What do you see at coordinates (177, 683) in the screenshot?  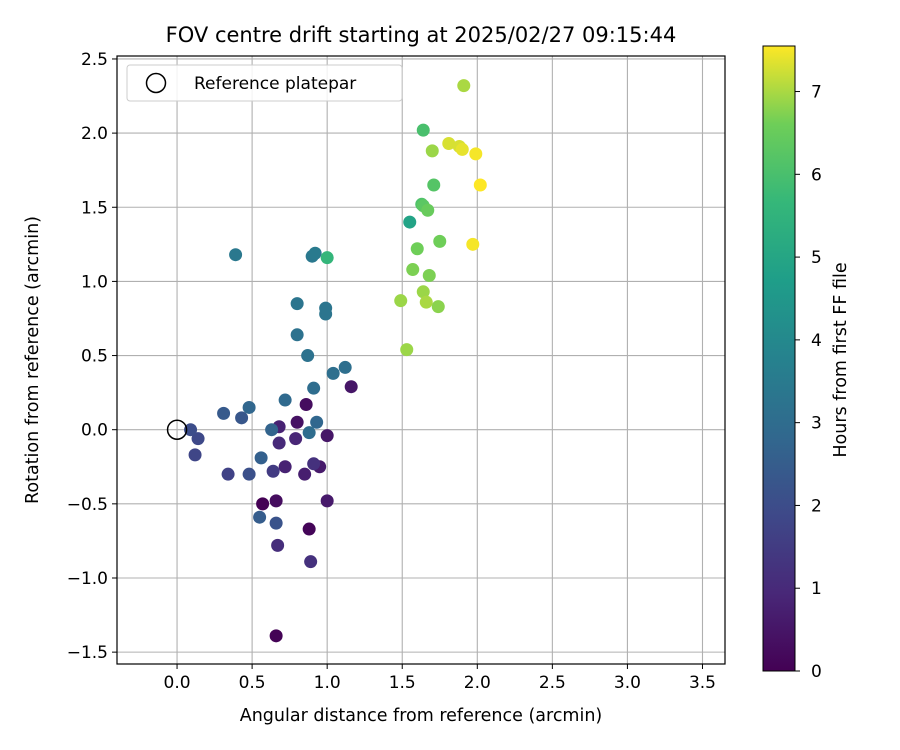 I see `x-tick-label: 0.0` at bounding box center [177, 683].